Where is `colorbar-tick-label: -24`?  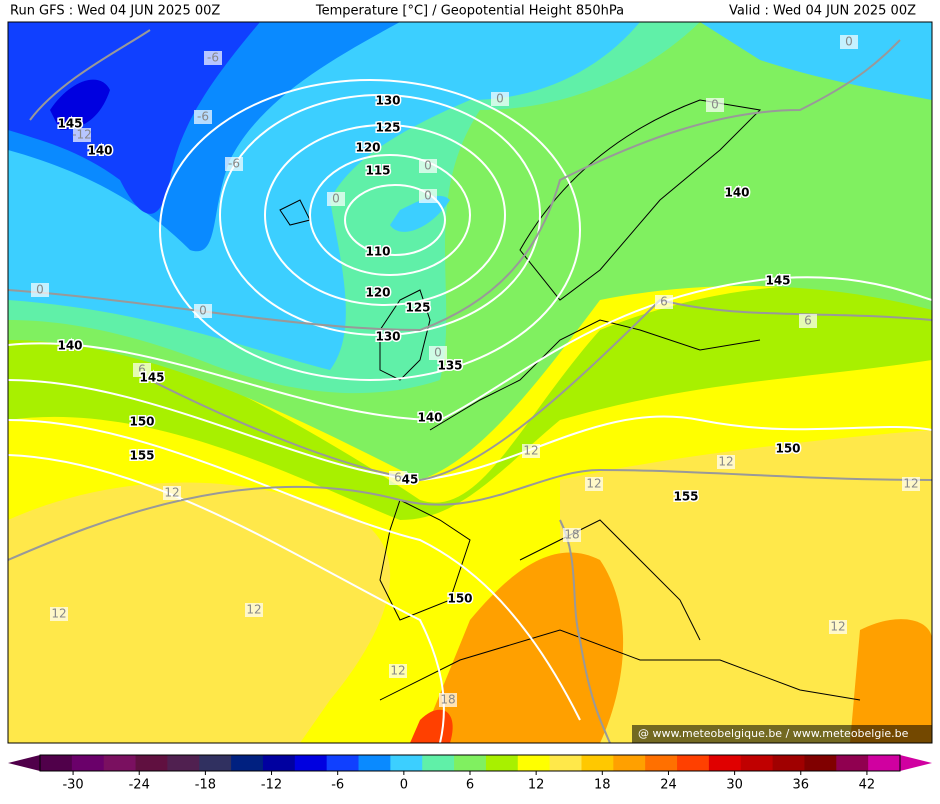
colorbar-tick-label: -24 is located at coordinates (139, 785).